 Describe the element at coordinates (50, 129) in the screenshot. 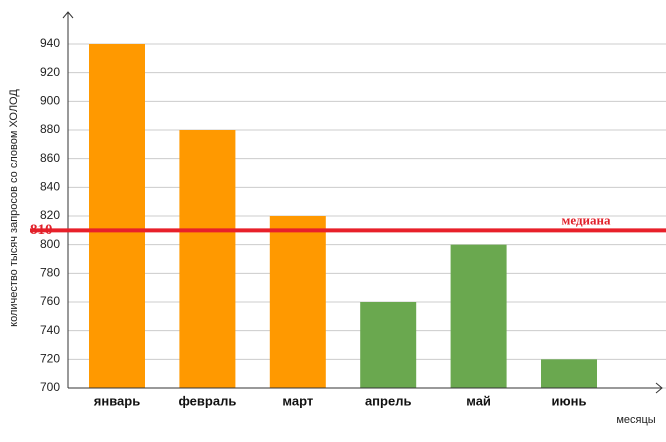

I see `y-tick-label: 880` at that location.